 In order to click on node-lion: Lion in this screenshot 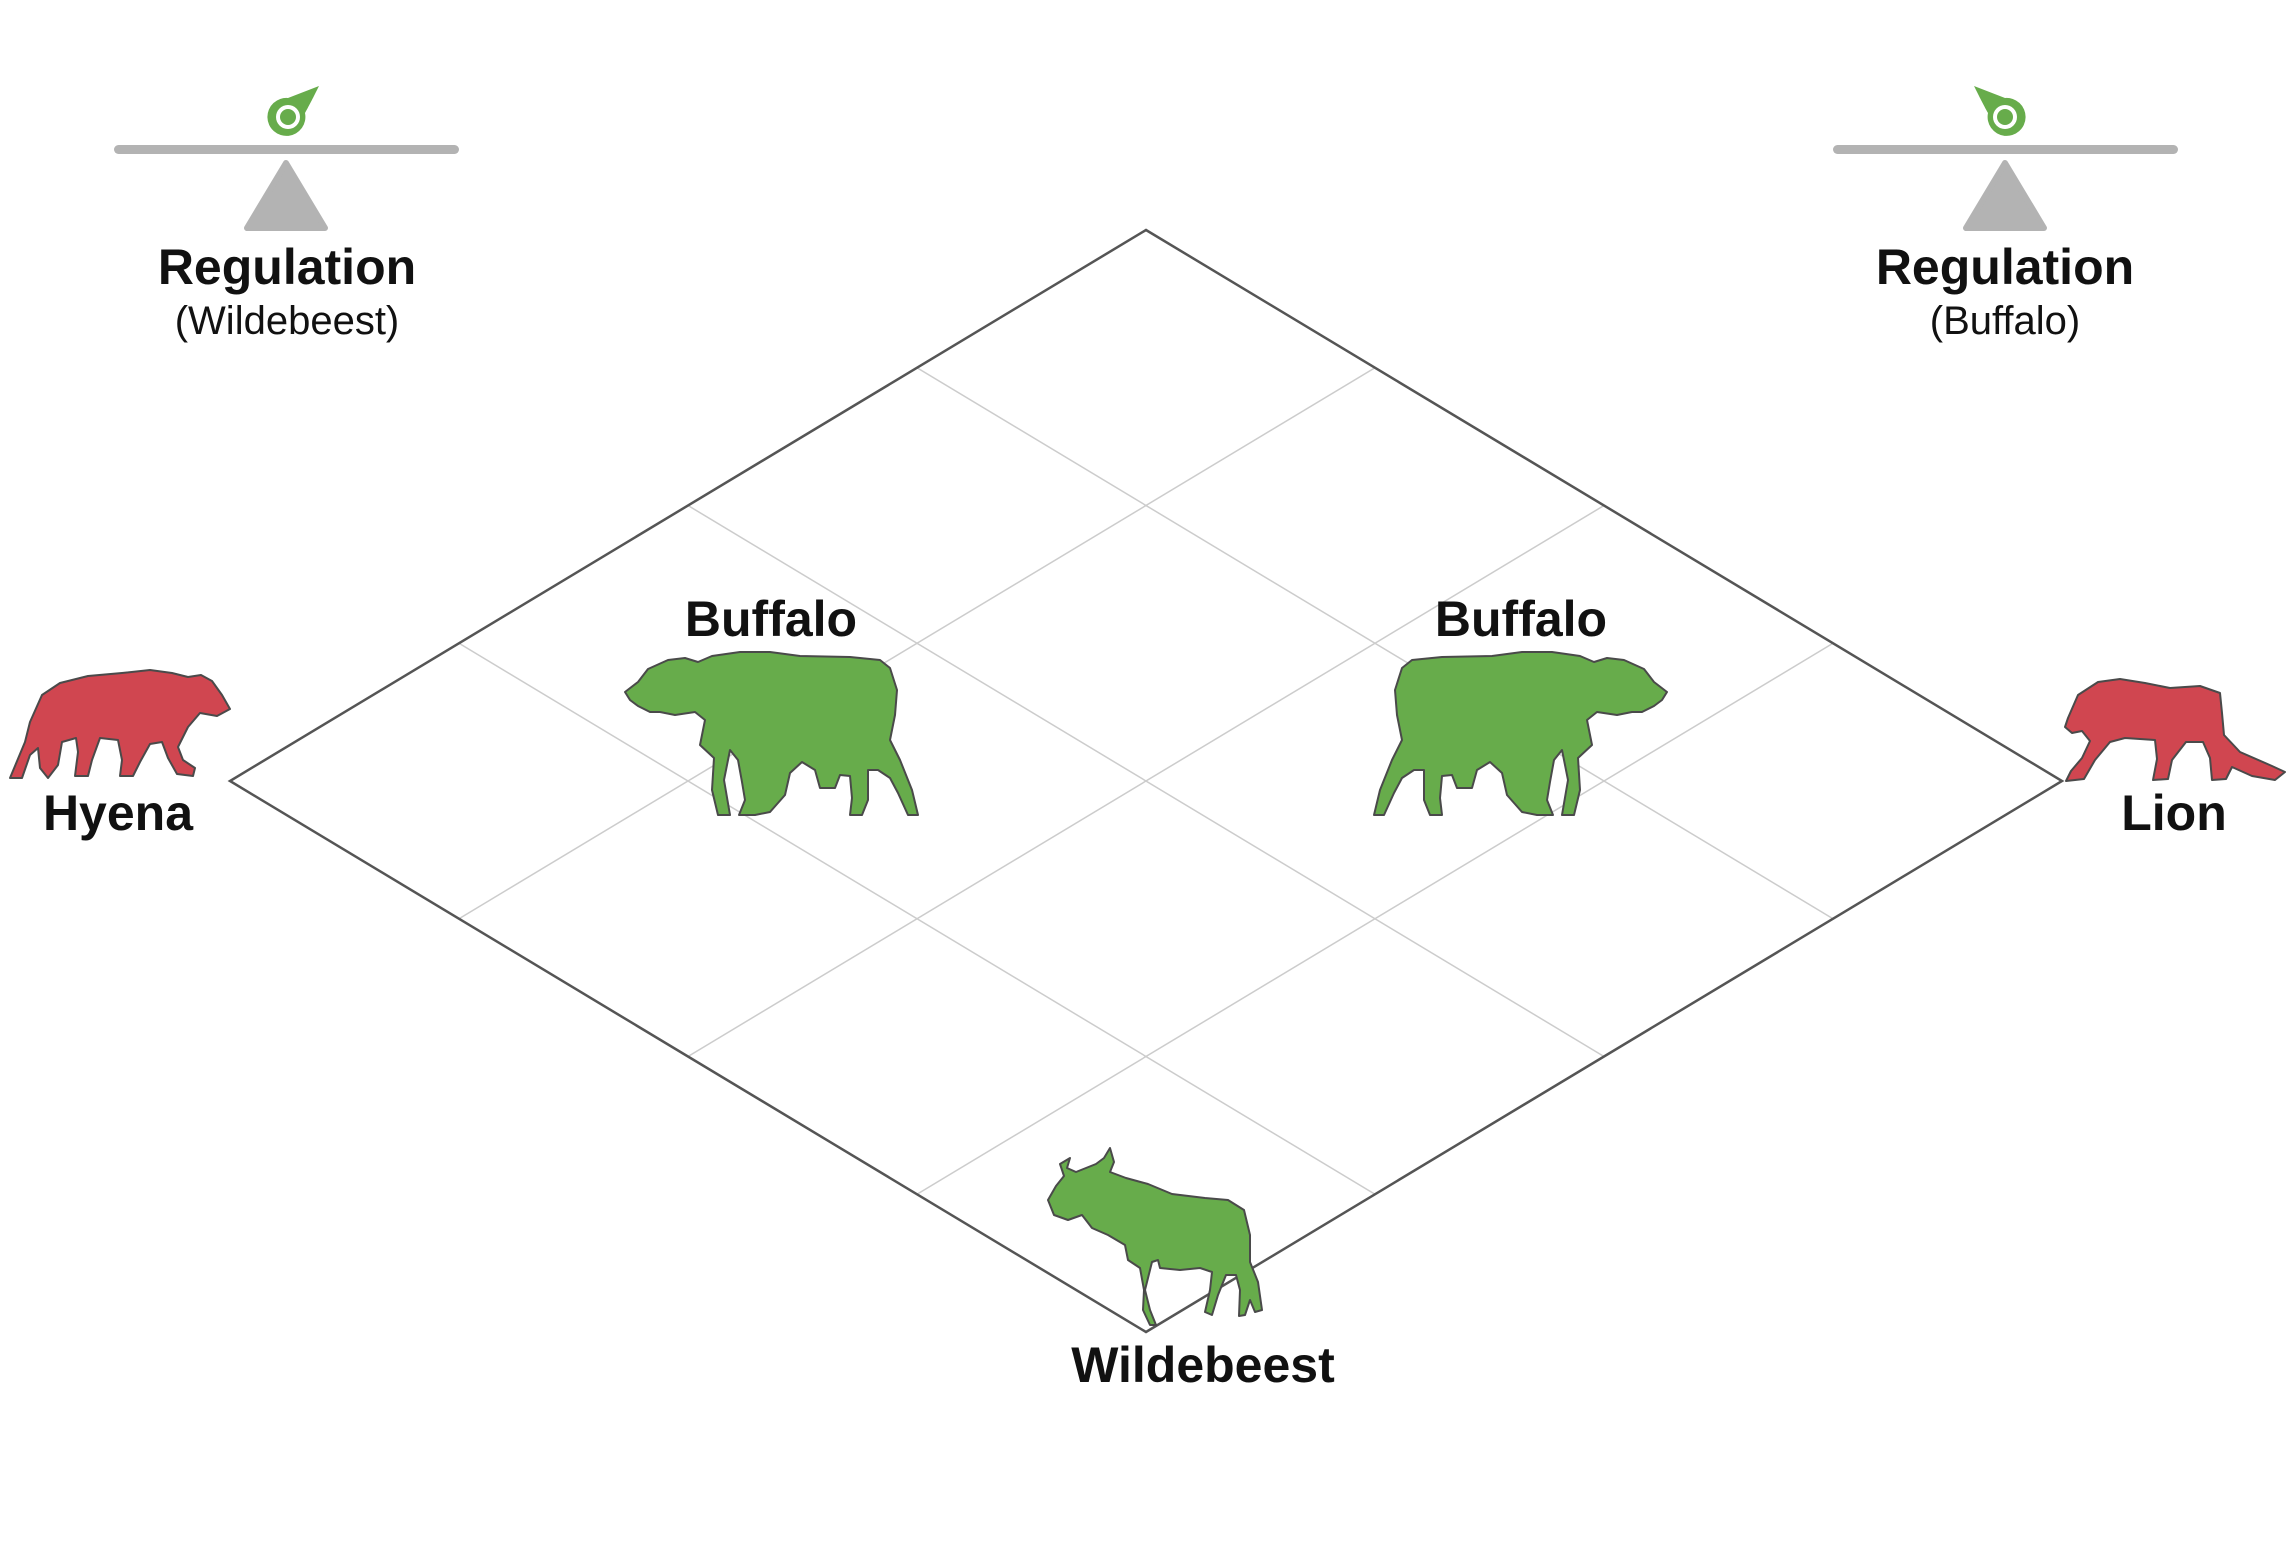, I will do `click(2175, 759)`.